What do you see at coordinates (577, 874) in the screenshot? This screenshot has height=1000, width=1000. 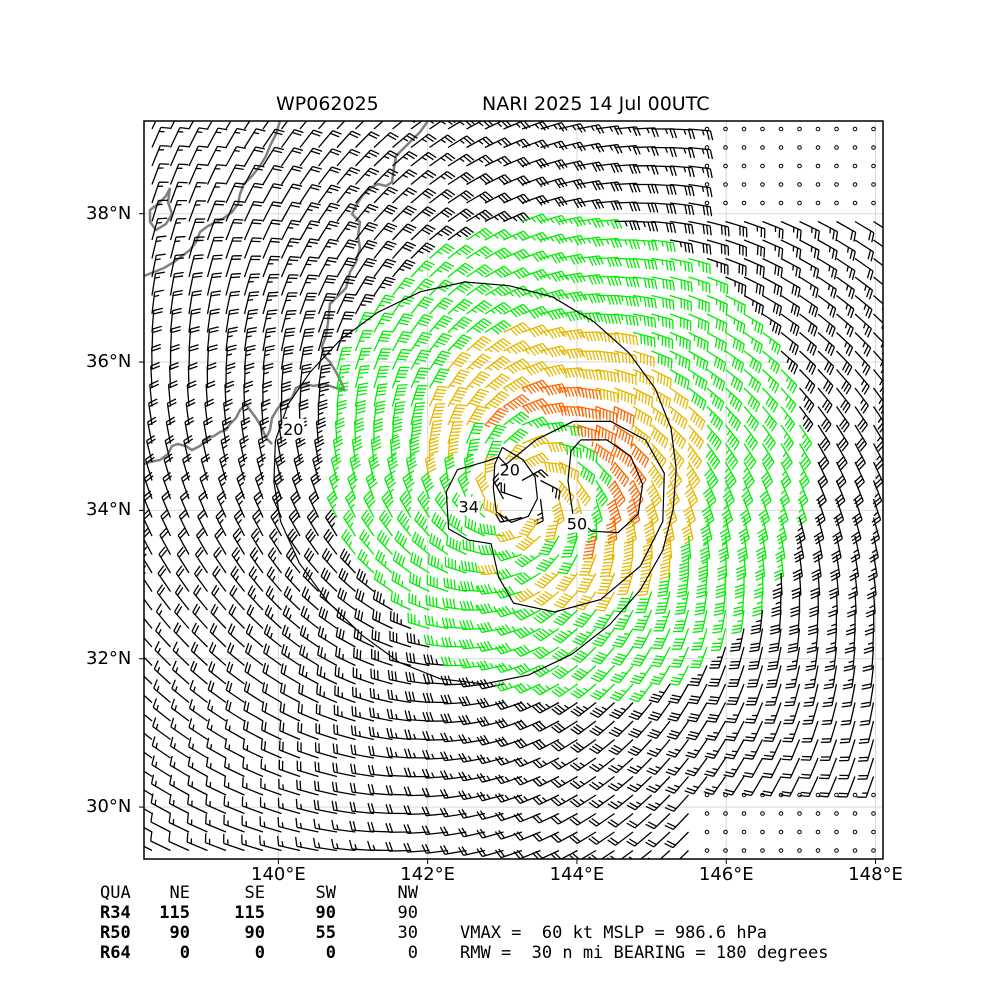 I see `lon-tick-label: 144°E` at bounding box center [577, 874].